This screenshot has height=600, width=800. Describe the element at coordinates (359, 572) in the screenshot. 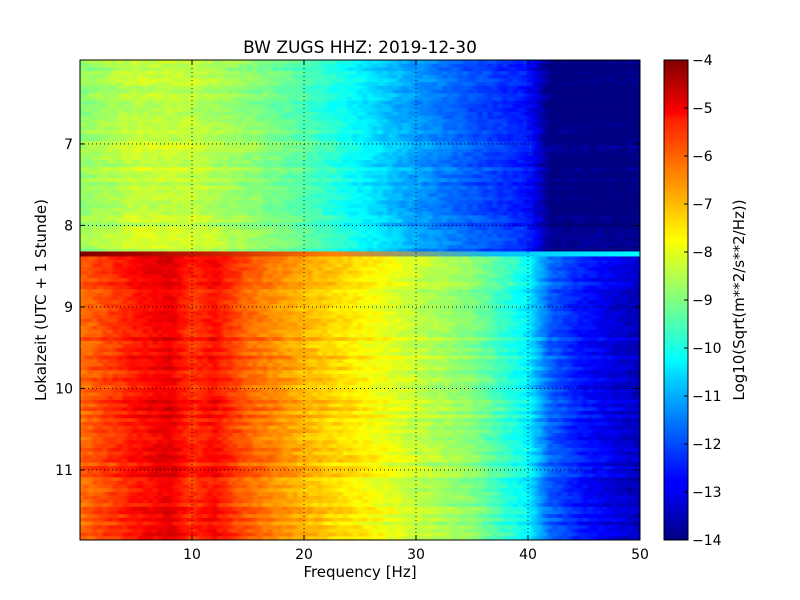

I see `x-axis-label: Frequency [Hz]` at that location.